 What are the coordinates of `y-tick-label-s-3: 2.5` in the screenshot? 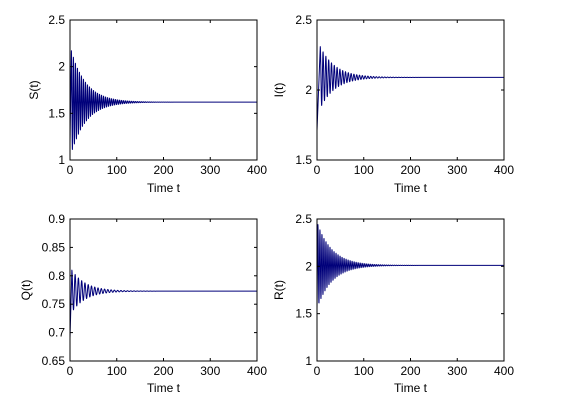 It's located at (56, 20).